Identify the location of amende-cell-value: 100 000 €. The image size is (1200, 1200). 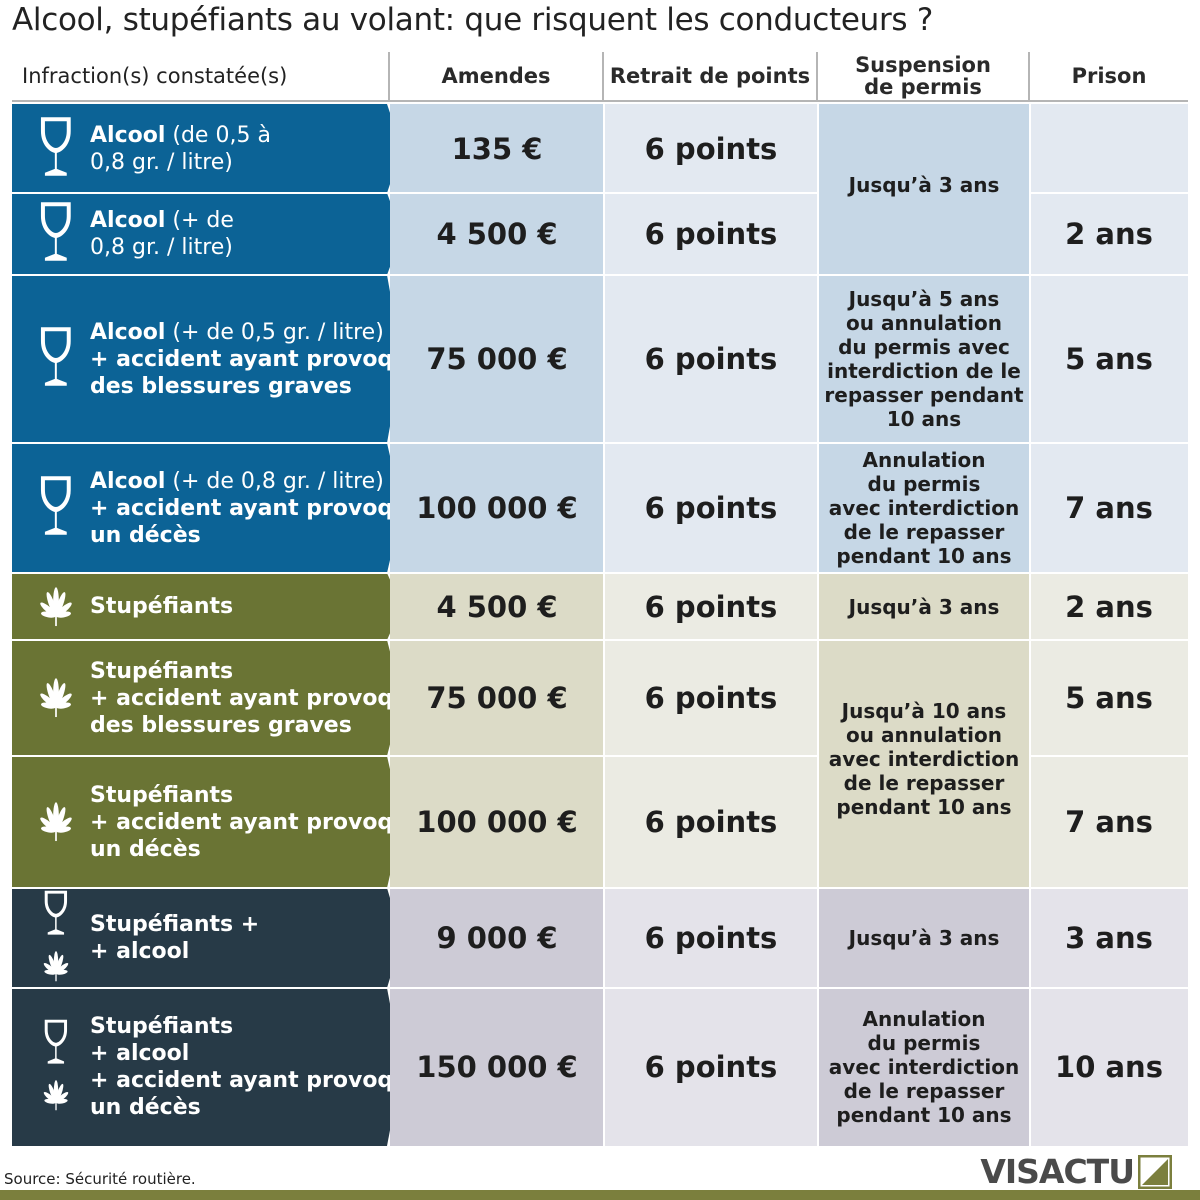
(497, 822).